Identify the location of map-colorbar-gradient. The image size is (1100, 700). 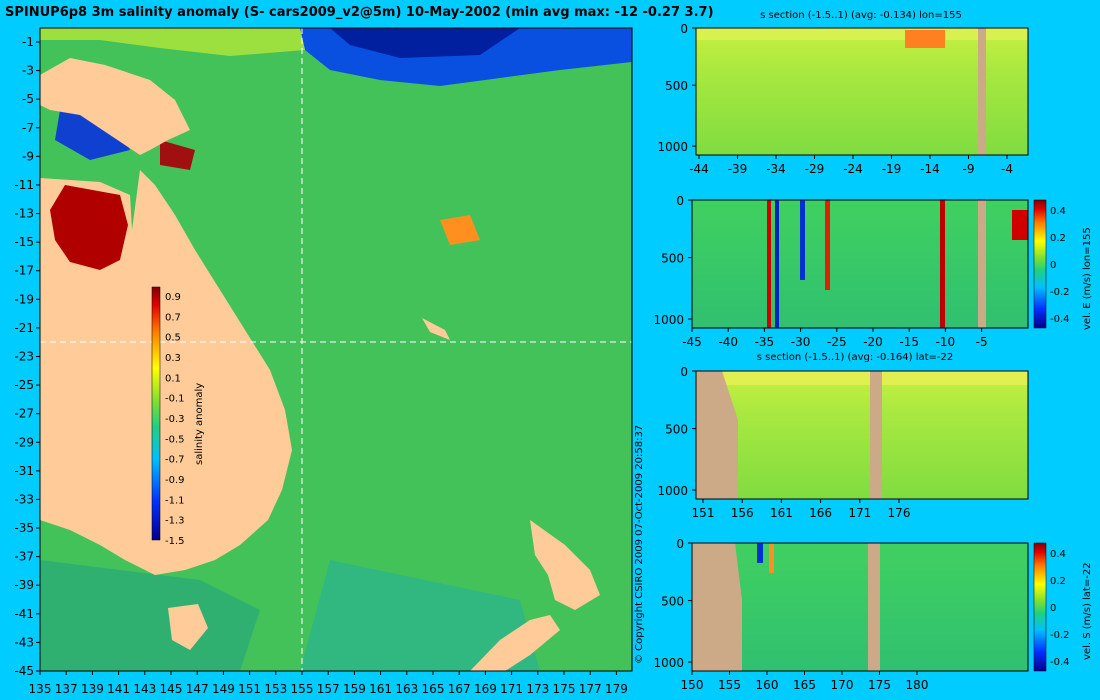
(156, 413).